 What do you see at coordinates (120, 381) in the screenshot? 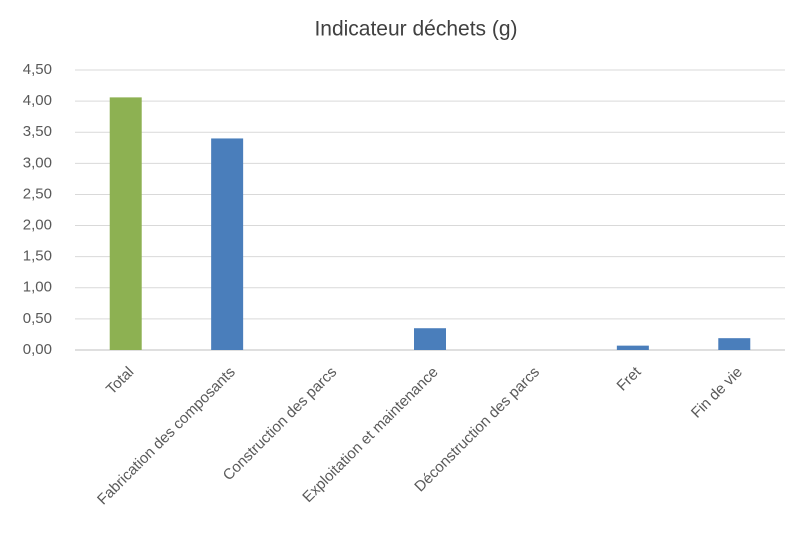
I see `x-tick-label: Total` at bounding box center [120, 381].